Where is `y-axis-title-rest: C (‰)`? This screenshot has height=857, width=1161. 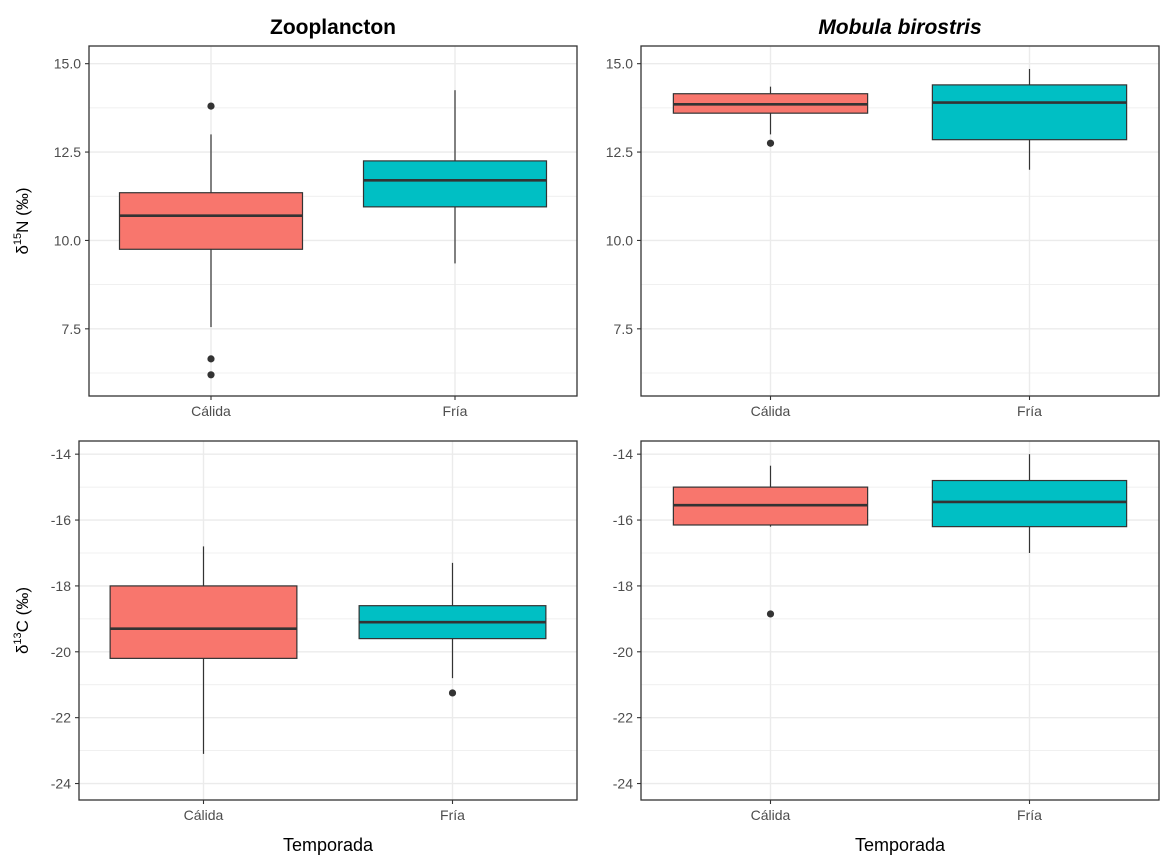
y-axis-title-rest: C (‰) is located at coordinates (22, 609).